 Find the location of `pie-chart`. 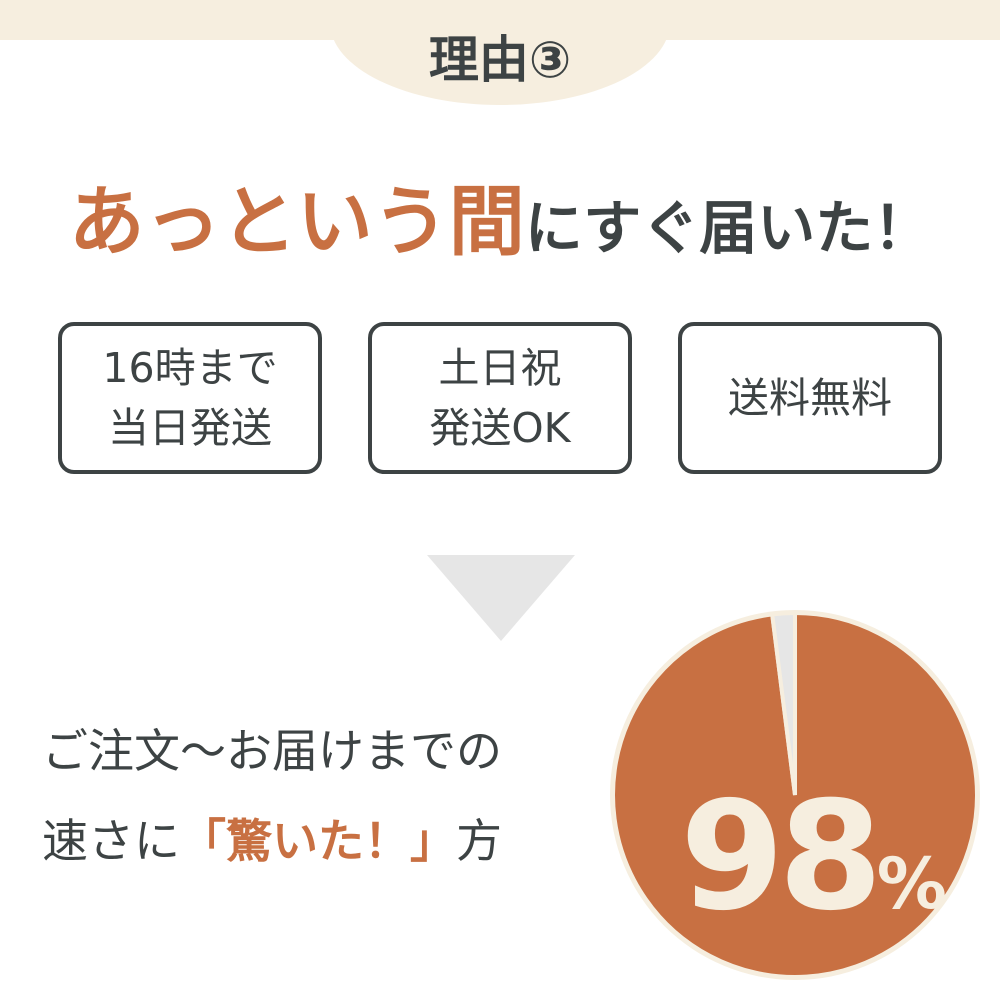

pie-chart is located at coordinates (795, 795).